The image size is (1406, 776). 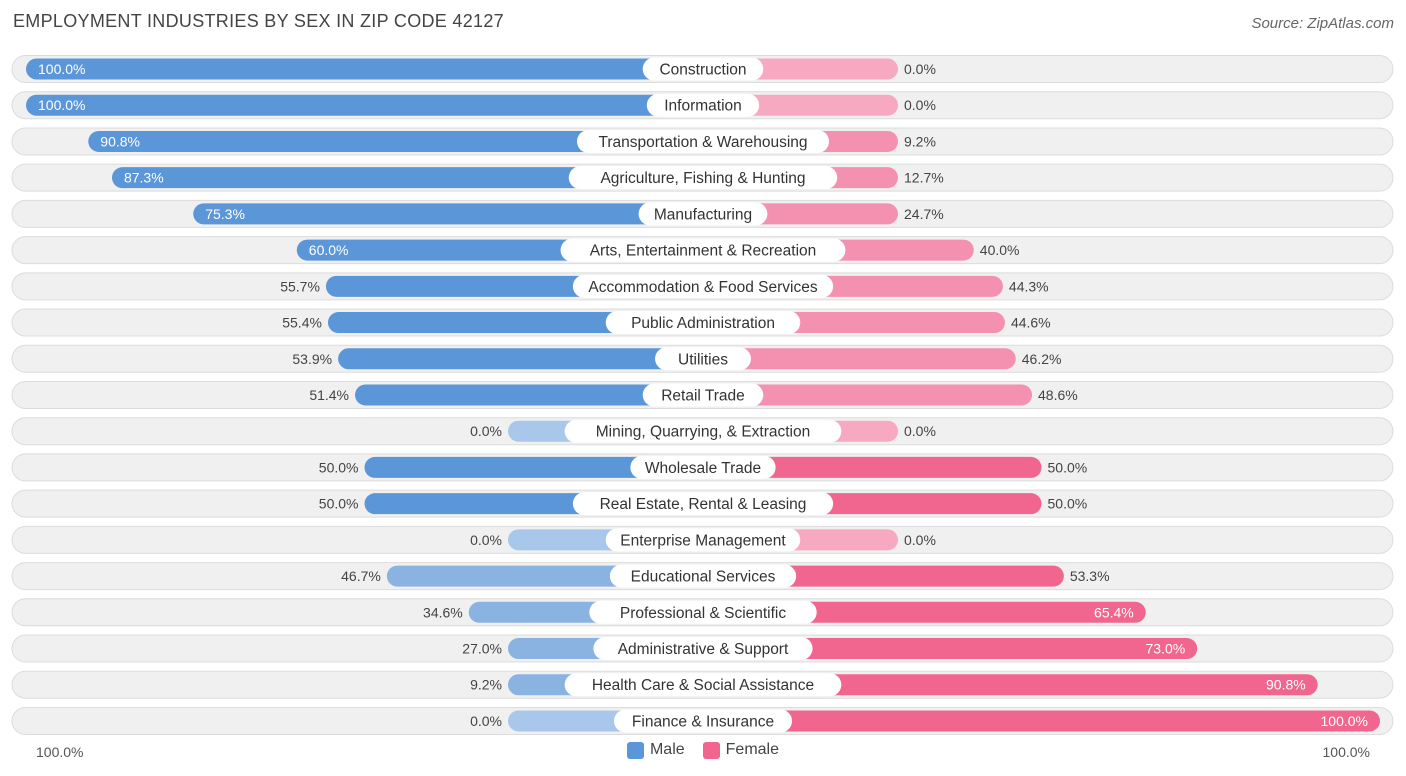 I want to click on category-label: Professional & Scientific, so click(x=703, y=613).